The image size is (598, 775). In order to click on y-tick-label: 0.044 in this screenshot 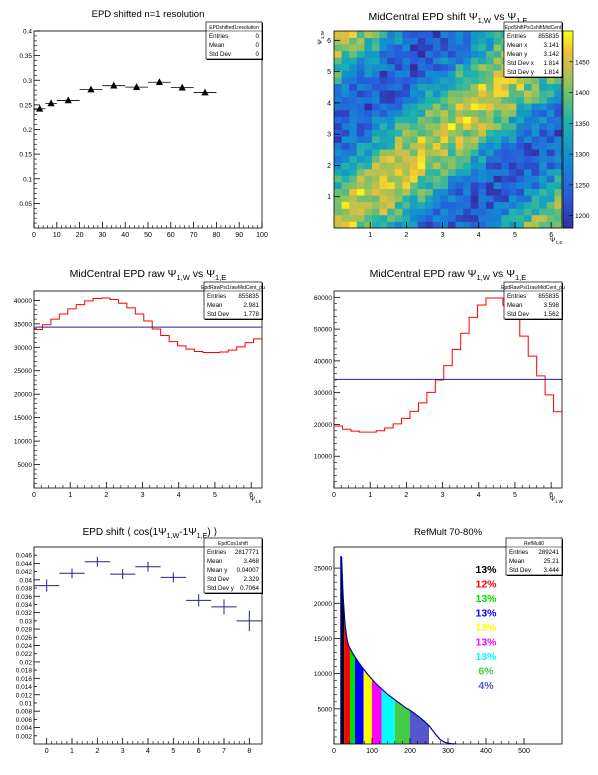, I will do `click(24, 564)`.